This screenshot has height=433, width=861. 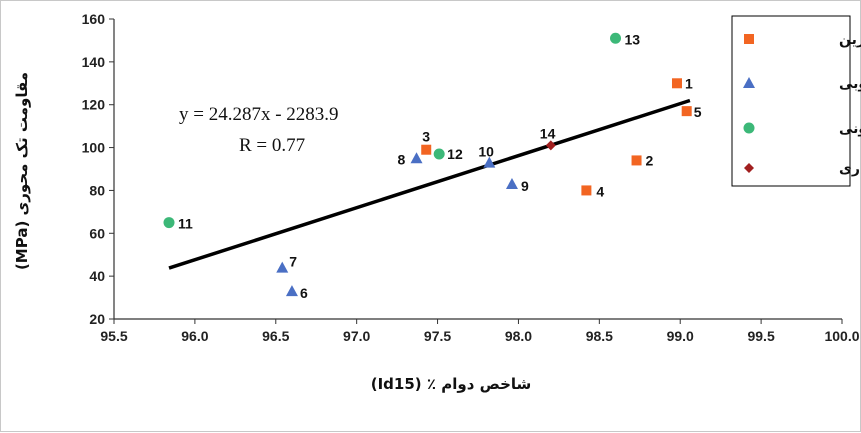 What do you see at coordinates (94, 105) in the screenshot?
I see `y-tick-label: 120` at bounding box center [94, 105].